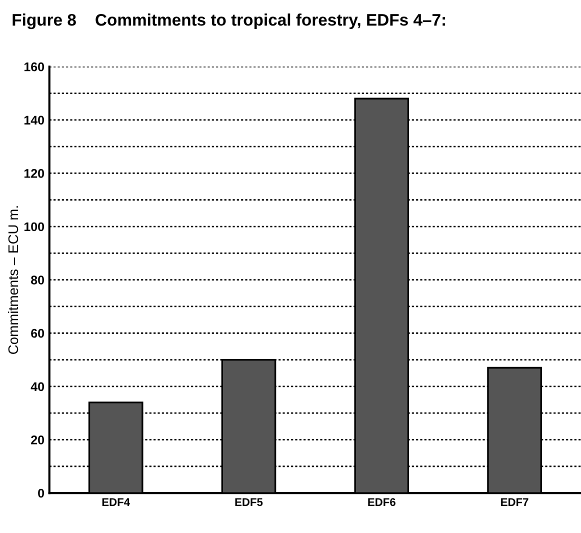  I want to click on y-tick-label: 100, so click(34, 227).